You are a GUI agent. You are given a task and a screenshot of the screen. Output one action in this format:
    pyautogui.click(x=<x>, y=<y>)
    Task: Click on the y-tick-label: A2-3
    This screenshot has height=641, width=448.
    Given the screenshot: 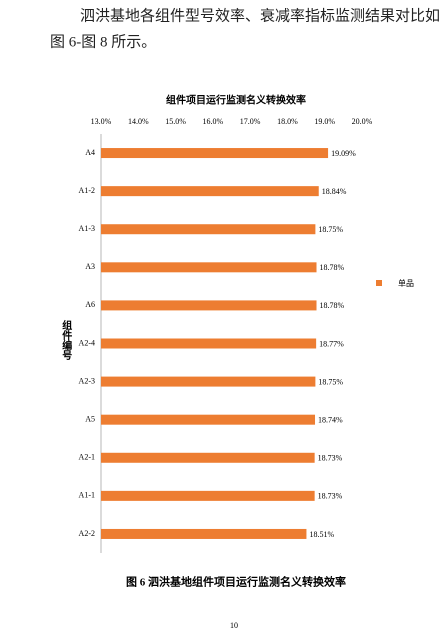 What is the action you would take?
    pyautogui.click(x=87, y=380)
    